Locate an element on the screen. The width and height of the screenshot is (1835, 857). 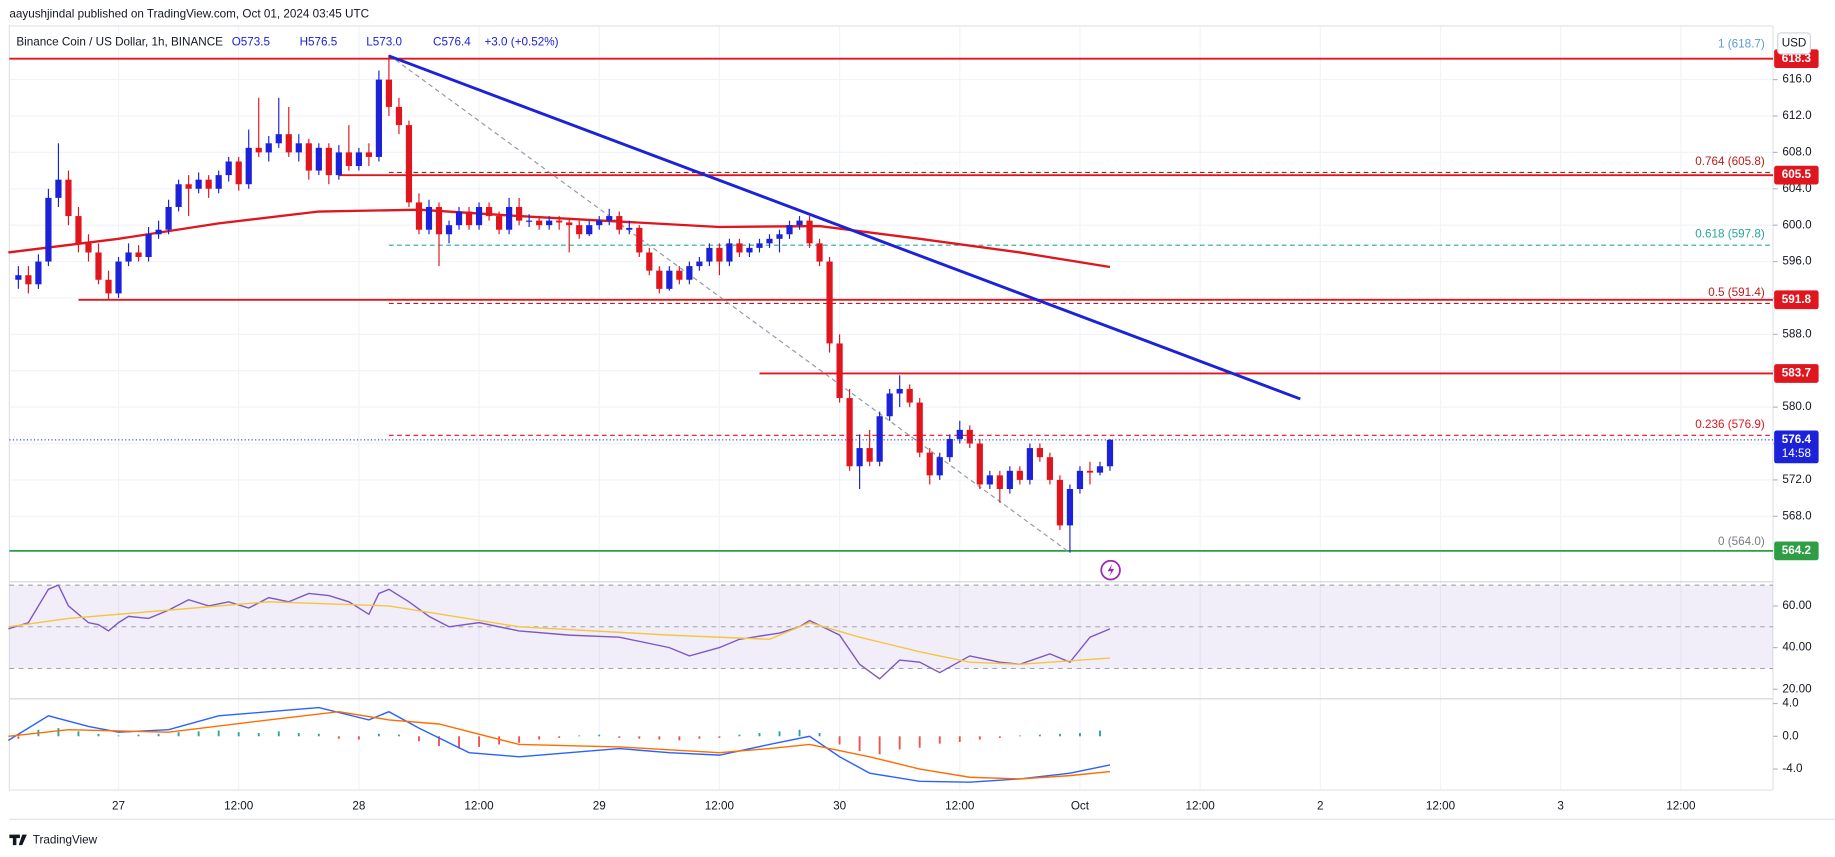
alert-icon is located at coordinates (1110, 570).